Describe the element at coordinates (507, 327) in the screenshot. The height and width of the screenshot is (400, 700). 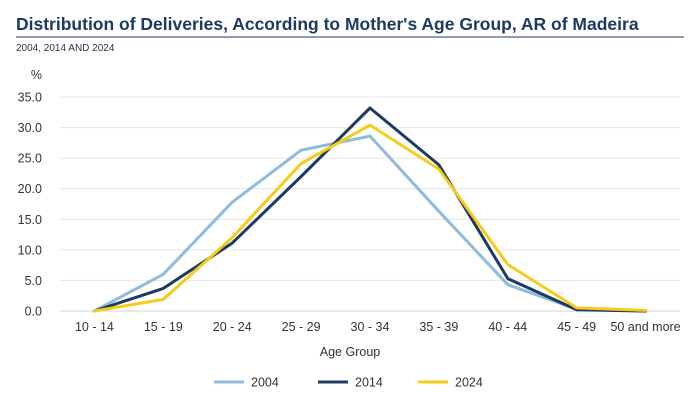
I see `x-tick-7: 40 - 44` at that location.